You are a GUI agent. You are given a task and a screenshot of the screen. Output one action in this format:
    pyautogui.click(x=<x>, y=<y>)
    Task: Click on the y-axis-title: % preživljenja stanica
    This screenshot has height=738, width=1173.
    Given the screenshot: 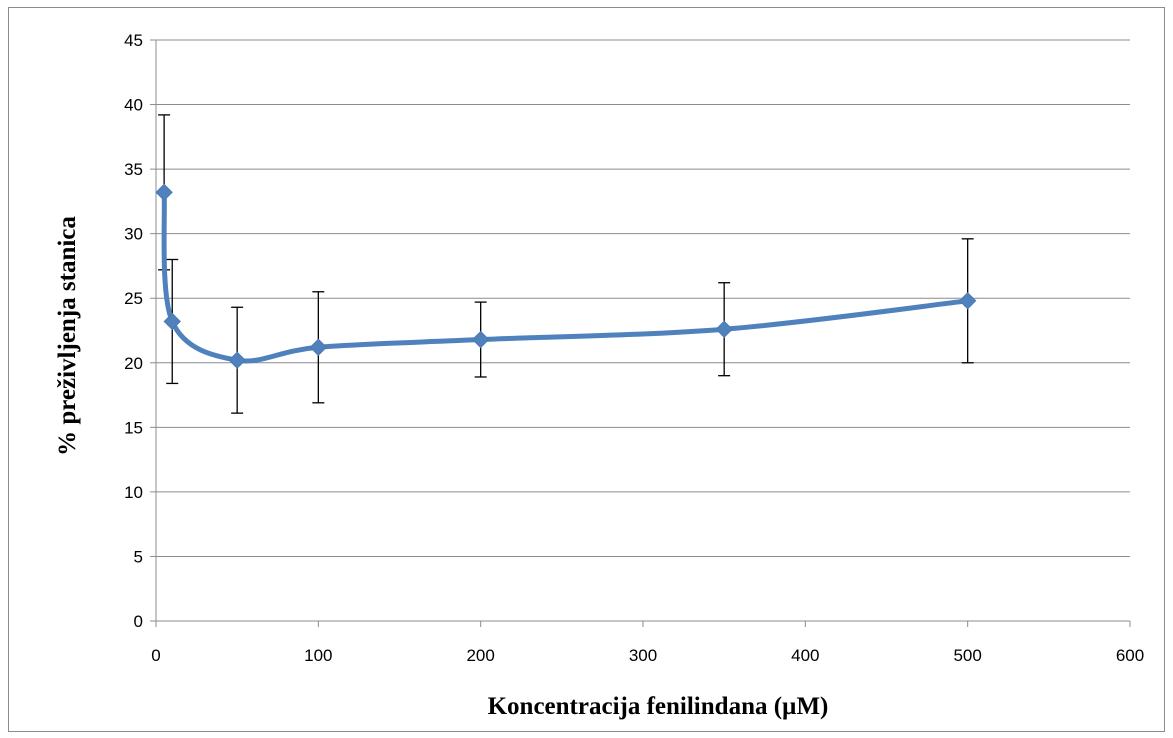 What is the action you would take?
    pyautogui.click(x=67, y=336)
    